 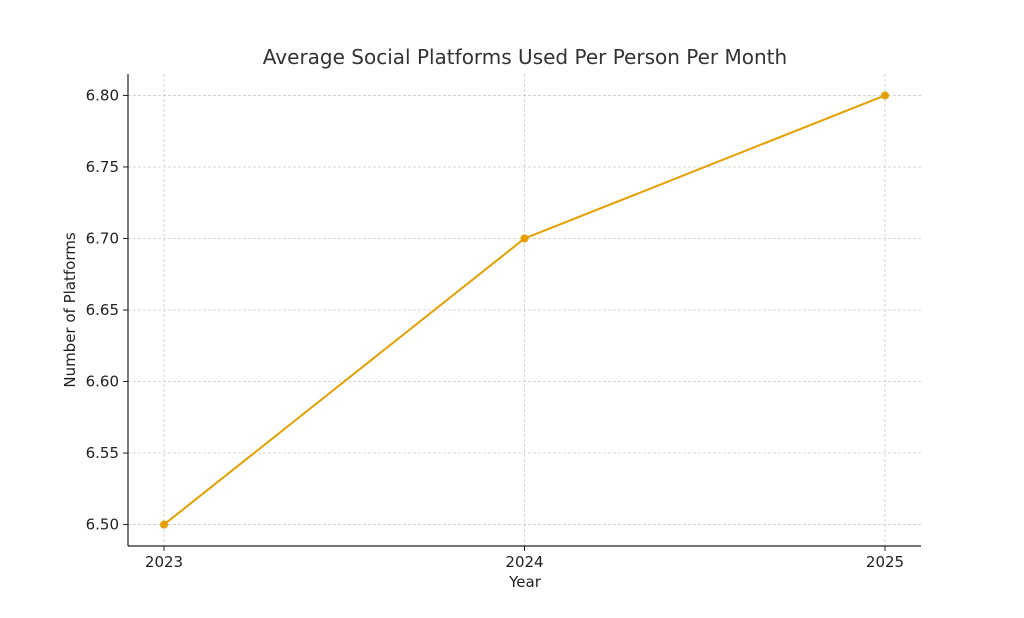 What do you see at coordinates (102, 453) in the screenshot?
I see `y-tick-label: 6.55` at bounding box center [102, 453].